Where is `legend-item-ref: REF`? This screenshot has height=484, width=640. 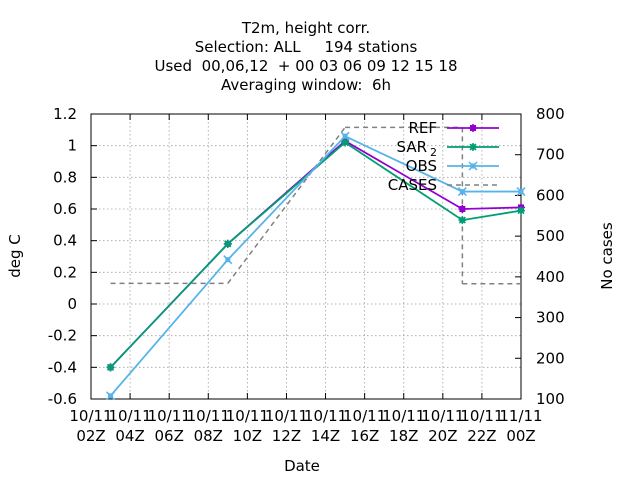 legend-item-ref: REF is located at coordinates (453, 128).